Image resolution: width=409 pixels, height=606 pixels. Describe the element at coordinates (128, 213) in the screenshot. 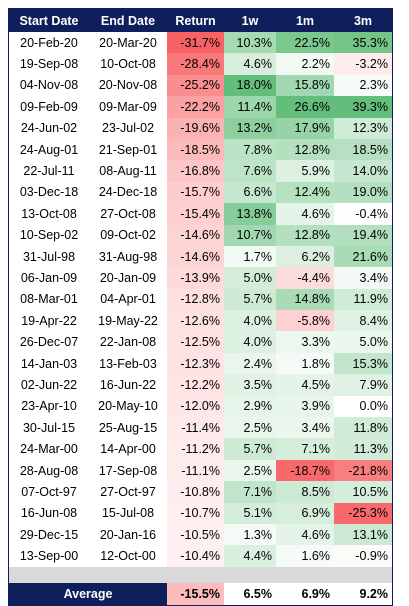

I see `end-date-cell: 27-Oct-08` at that location.